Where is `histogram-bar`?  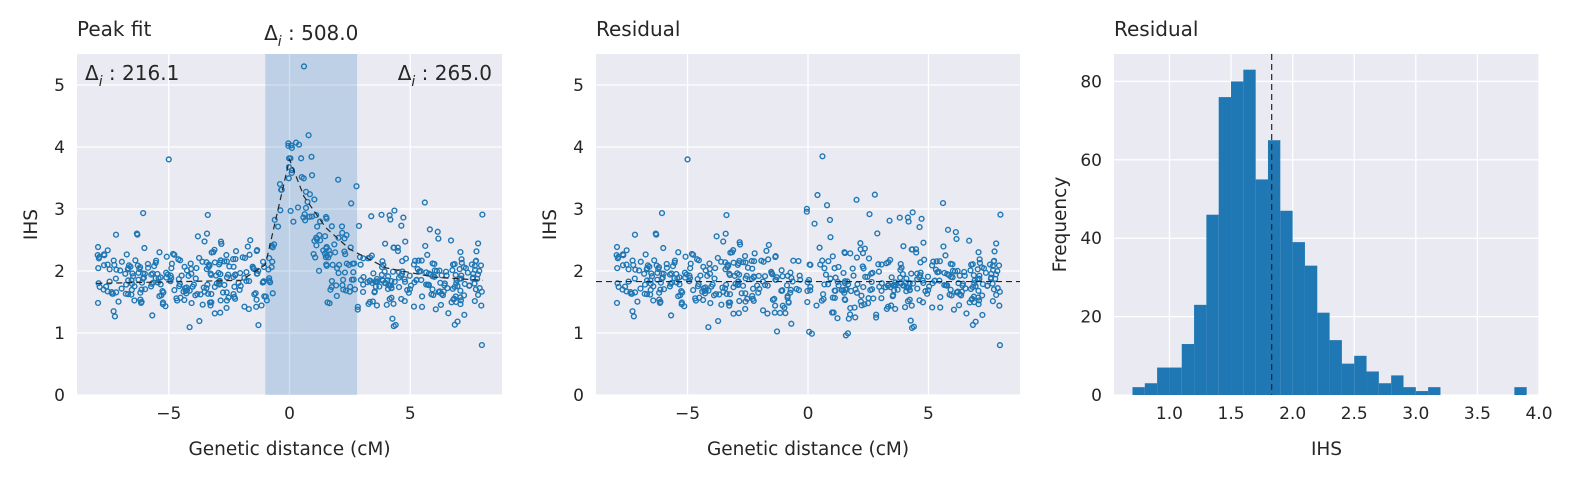 histogram-bar is located at coordinates (1163, 381).